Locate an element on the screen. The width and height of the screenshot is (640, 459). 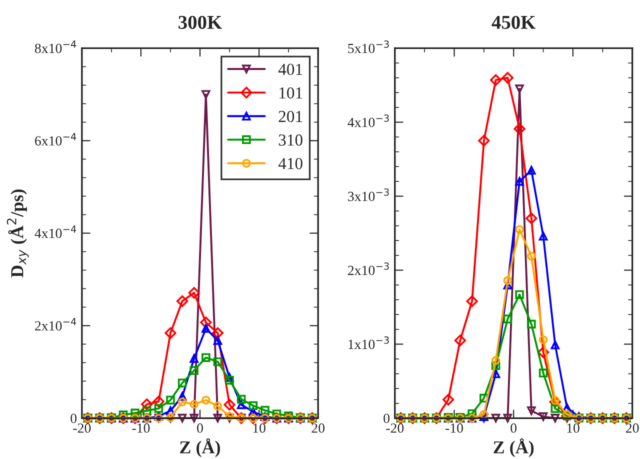
chart-title: 300K is located at coordinates (200, 22).